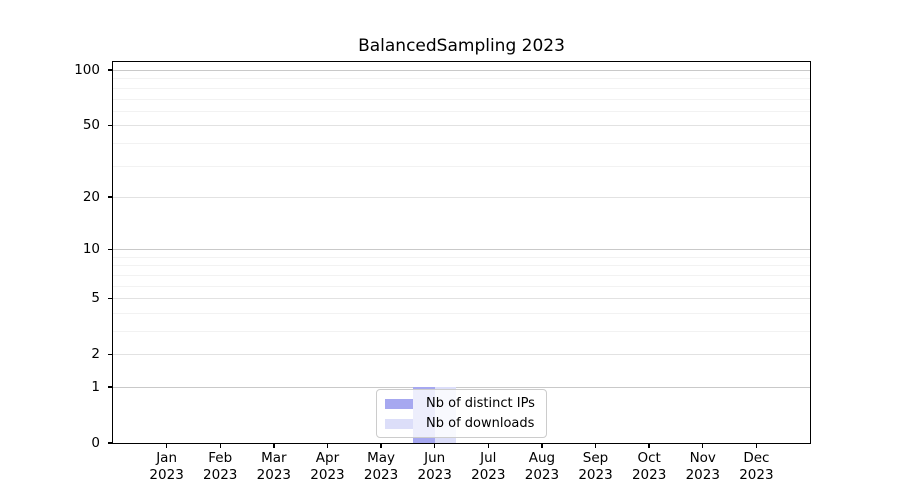 Image resolution: width=900 pixels, height=500 pixels. Describe the element at coordinates (91, 196) in the screenshot. I see `y-tick-label-20: 20` at that location.